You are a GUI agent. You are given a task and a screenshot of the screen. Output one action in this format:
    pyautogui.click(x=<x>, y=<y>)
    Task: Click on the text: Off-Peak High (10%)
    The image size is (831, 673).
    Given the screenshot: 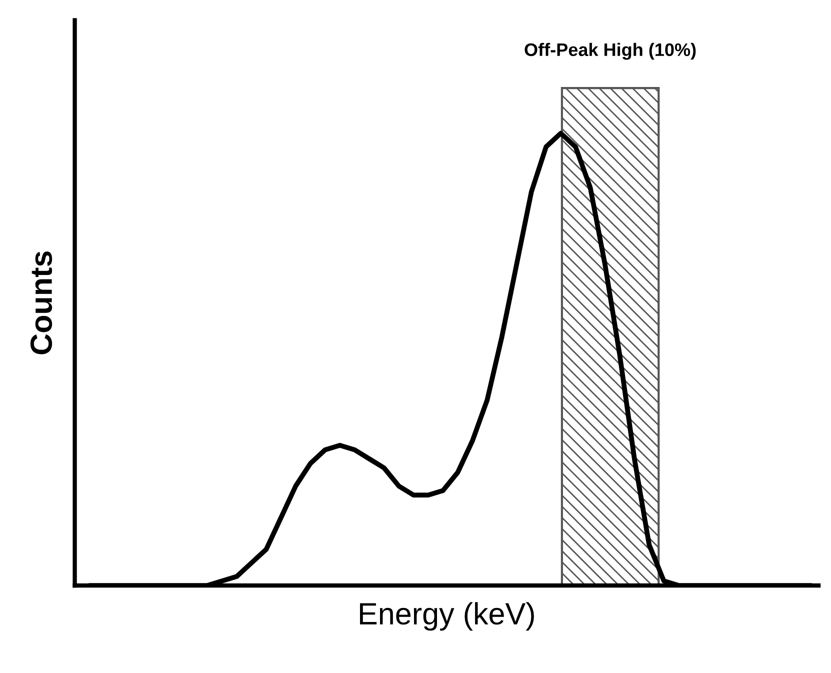 What is the action you would take?
    pyautogui.click(x=610, y=51)
    